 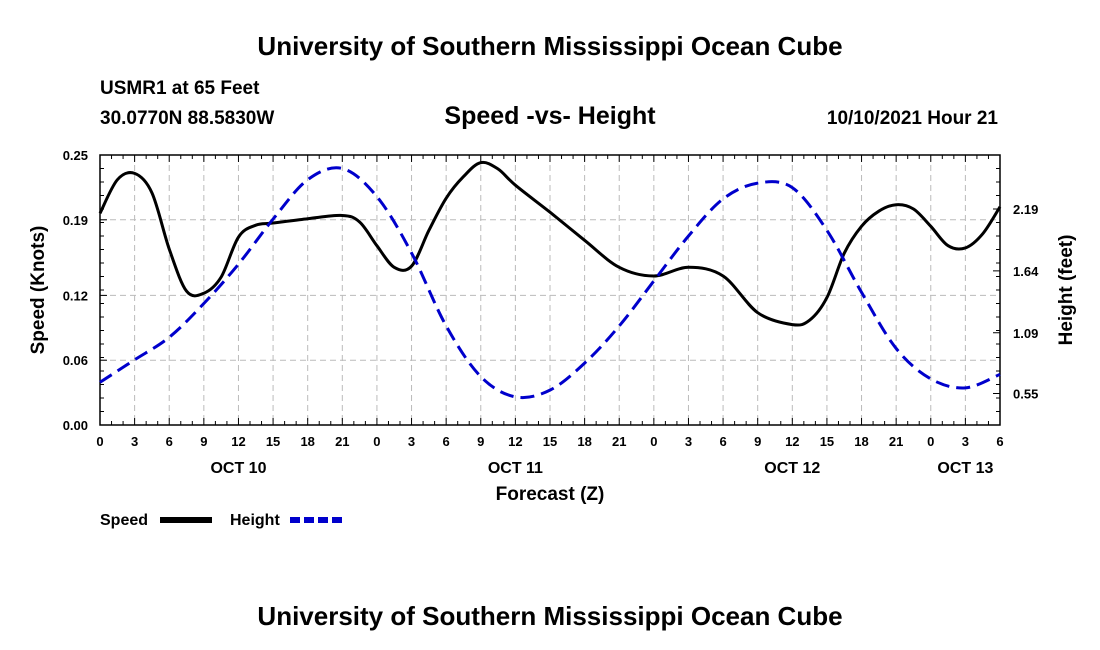 I want to click on legend: Speed Height, so click(x=221, y=520).